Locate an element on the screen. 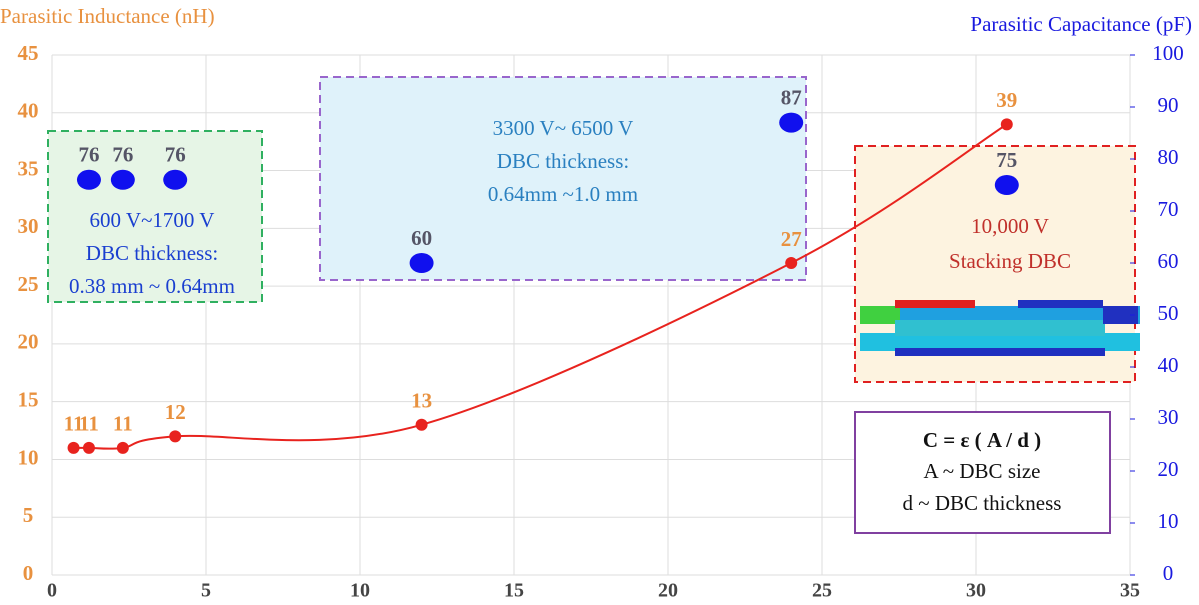 The width and height of the screenshot is (1199, 605). x-tick-label: 15 is located at coordinates (514, 591).